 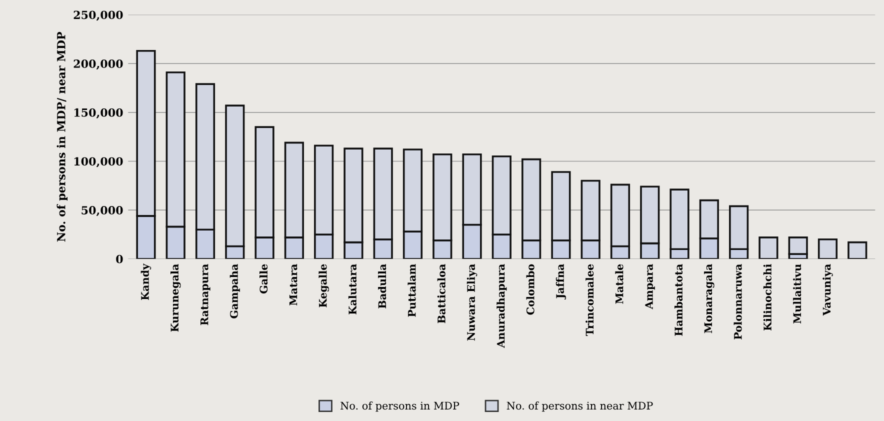 What do you see at coordinates (412, 290) in the screenshot?
I see `x-tick-label: Puttalam` at bounding box center [412, 290].